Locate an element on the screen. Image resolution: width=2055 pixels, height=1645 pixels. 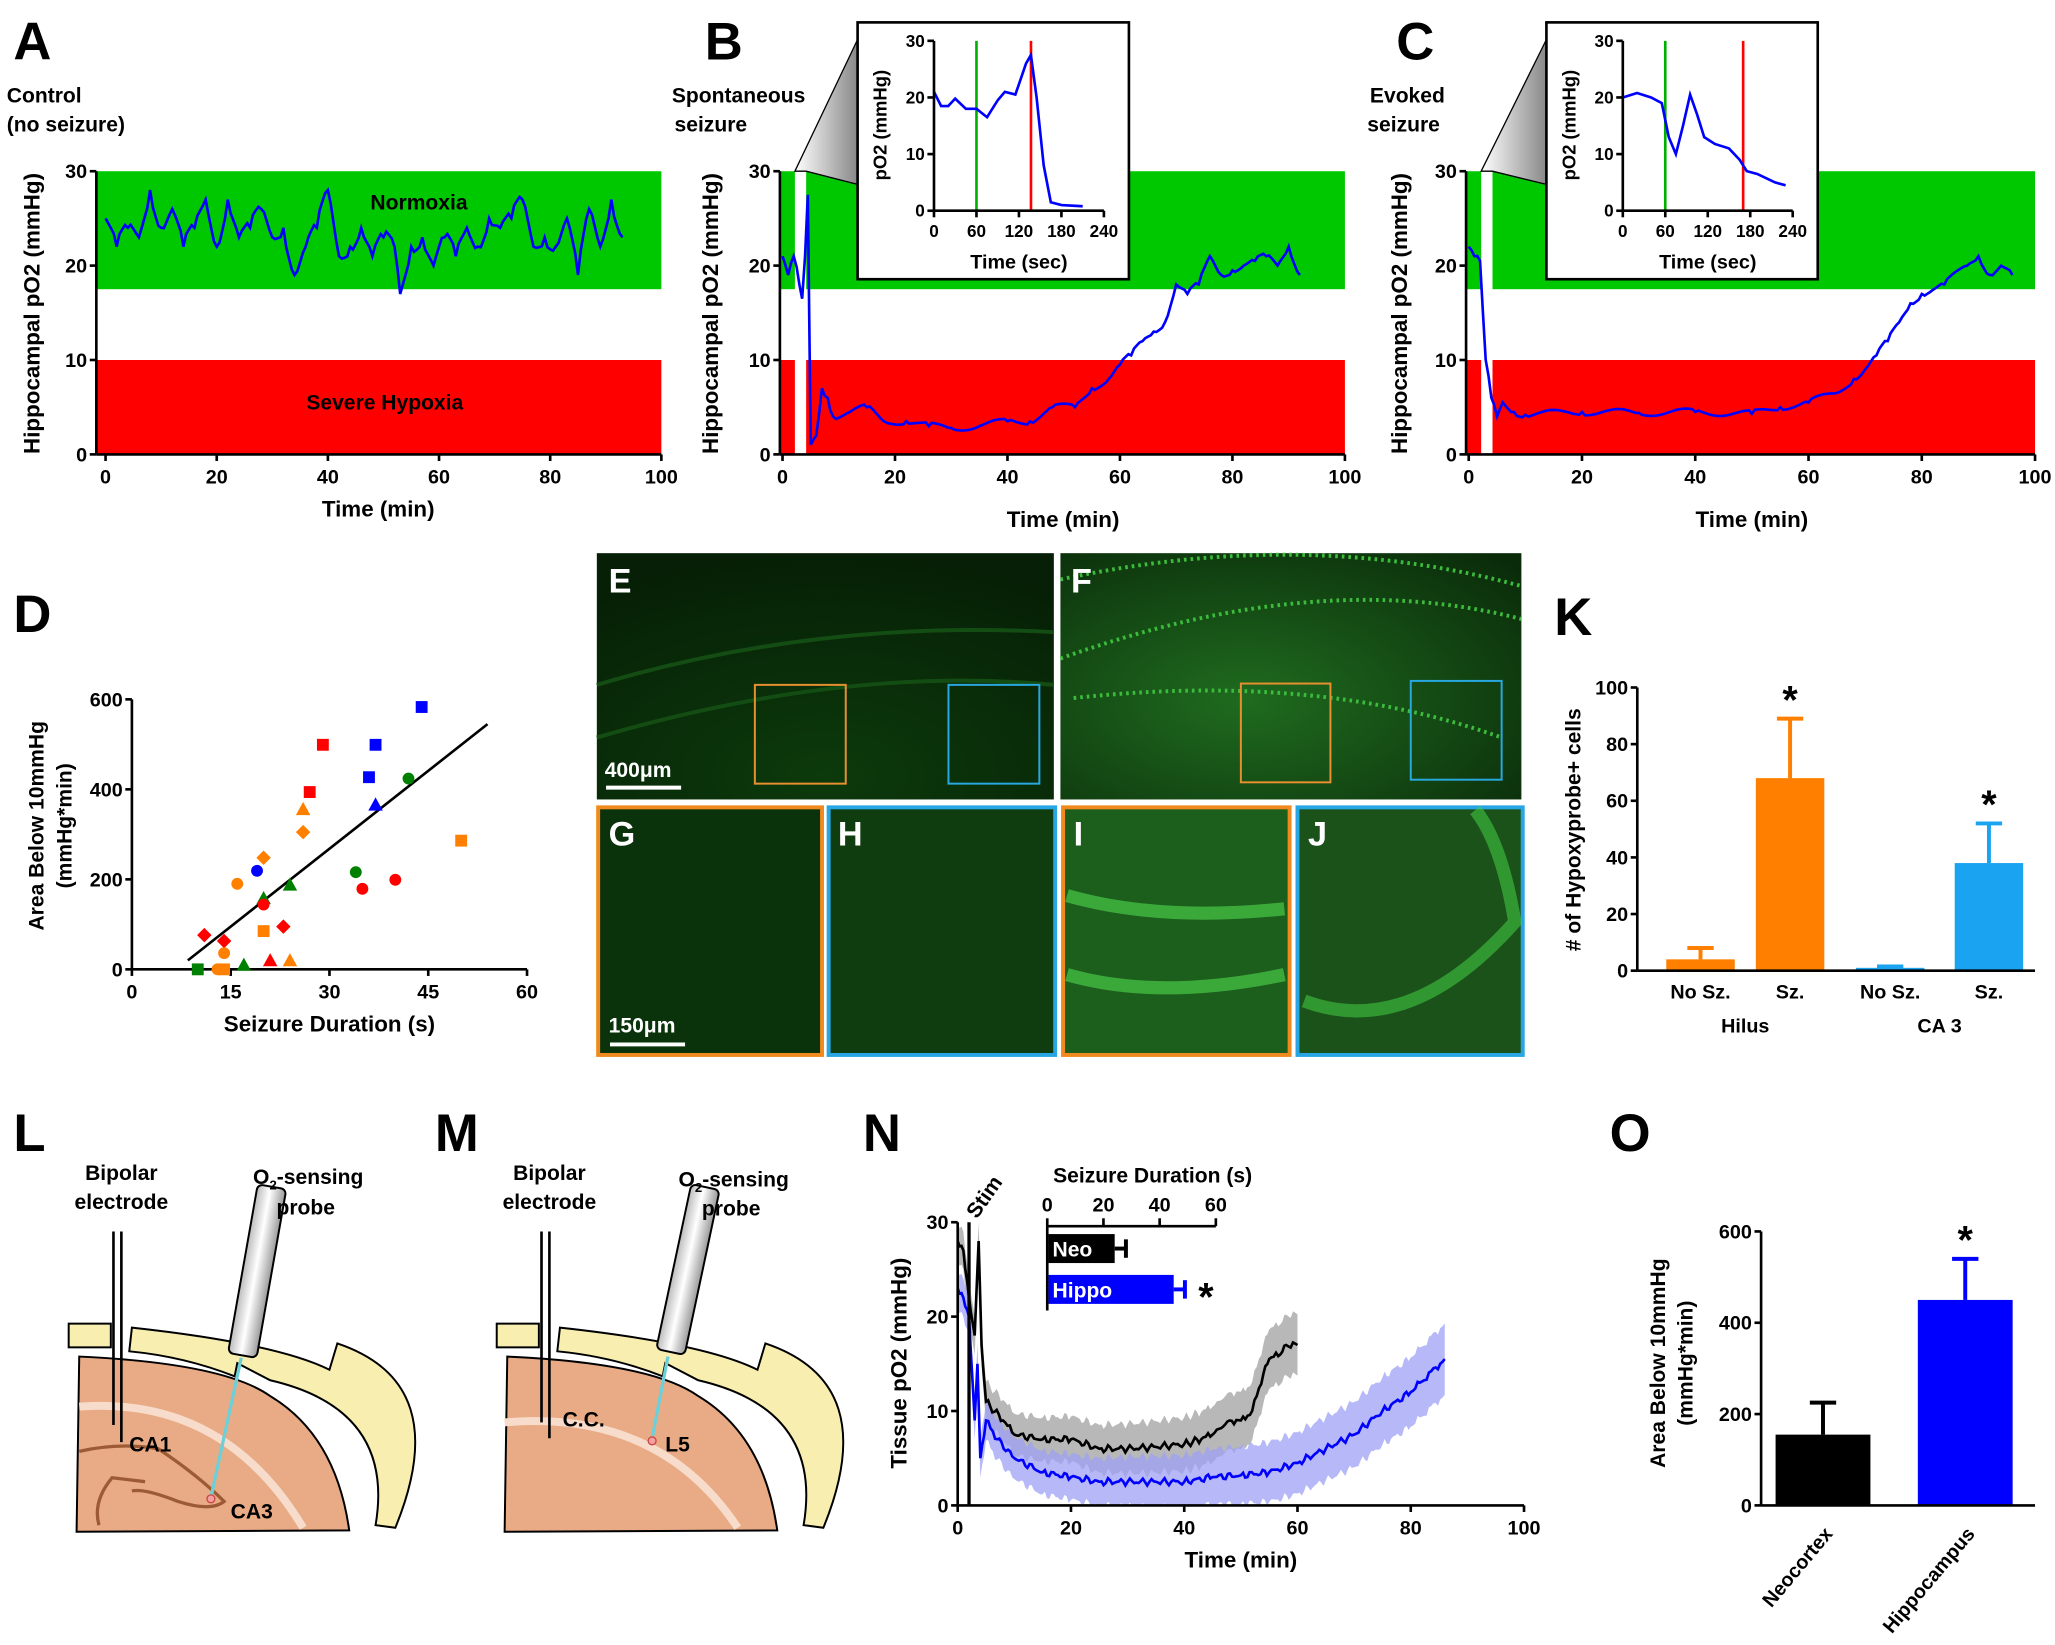
microscopy-panels: 400μm E F 150μm G H I J is located at coordinates (1060, 804).